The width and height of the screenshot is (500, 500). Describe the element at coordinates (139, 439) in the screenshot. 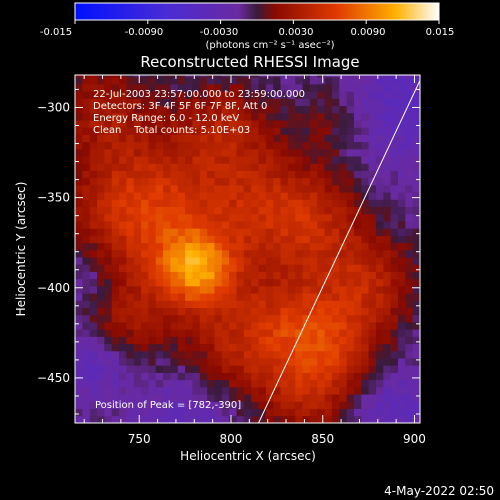

I see `x-tick-label: 750` at that location.